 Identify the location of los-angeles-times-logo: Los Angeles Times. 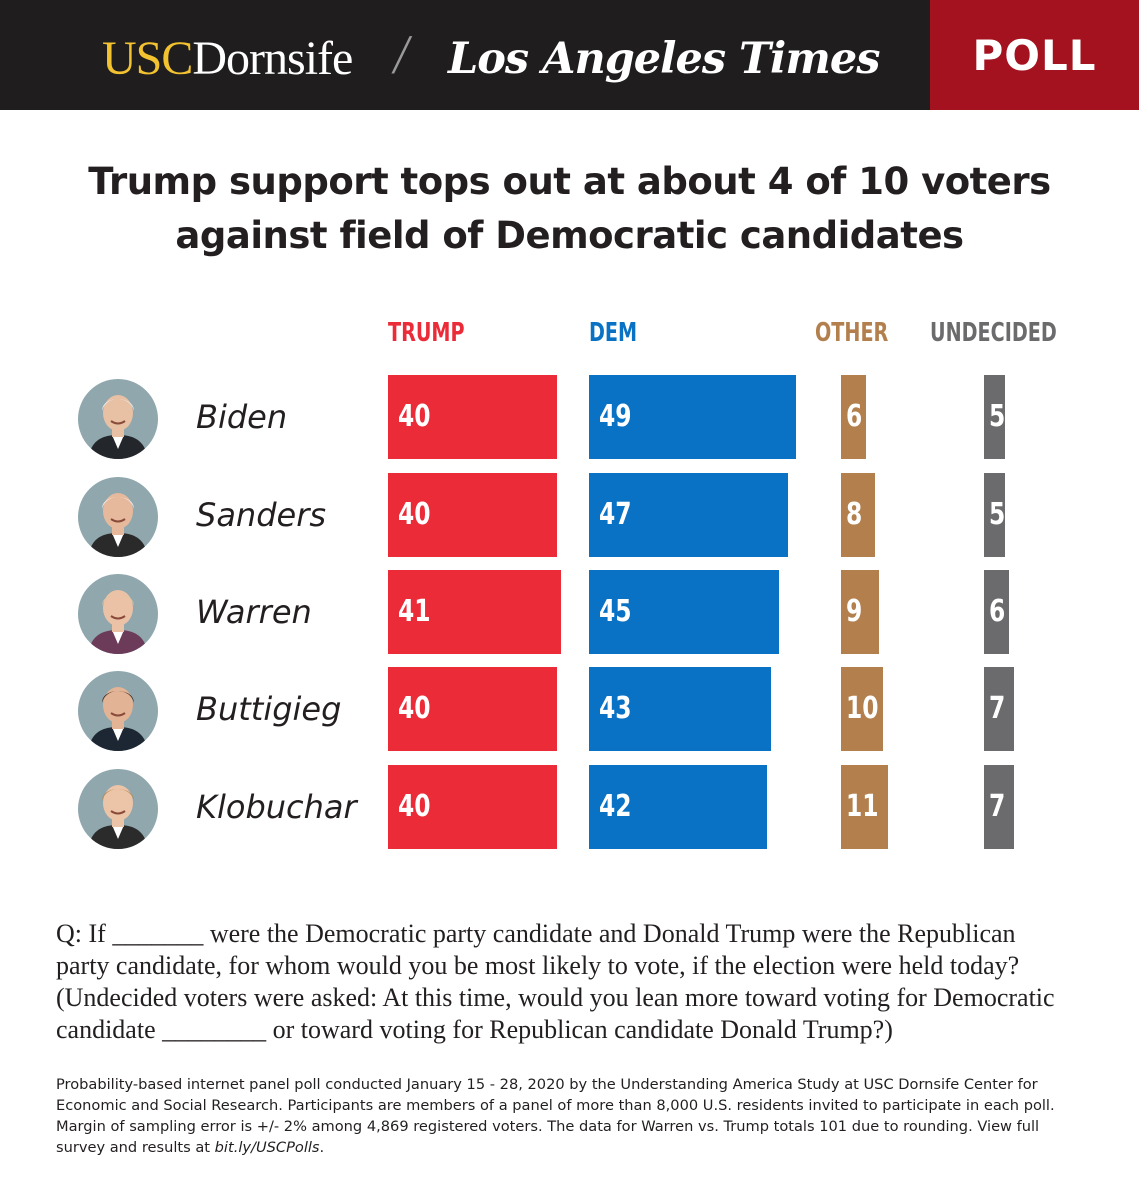
(664, 59).